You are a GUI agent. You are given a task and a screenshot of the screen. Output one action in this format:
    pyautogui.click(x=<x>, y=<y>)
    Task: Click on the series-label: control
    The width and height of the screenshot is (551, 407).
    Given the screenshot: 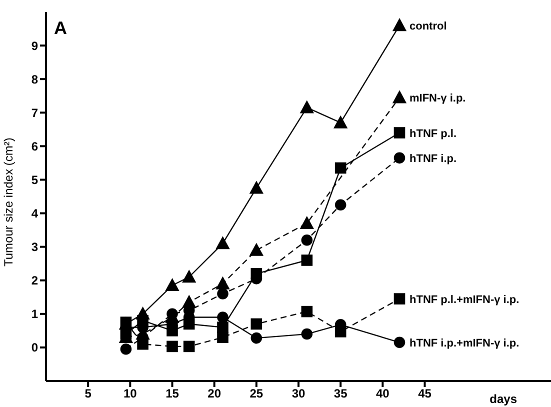 What is the action you would take?
    pyautogui.click(x=428, y=26)
    